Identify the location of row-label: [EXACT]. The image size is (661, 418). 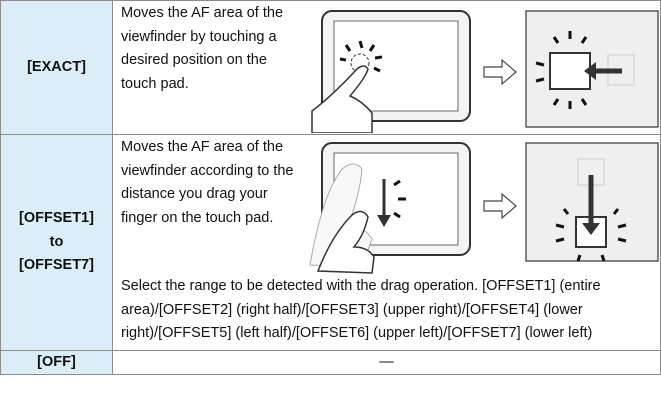
(56, 67).